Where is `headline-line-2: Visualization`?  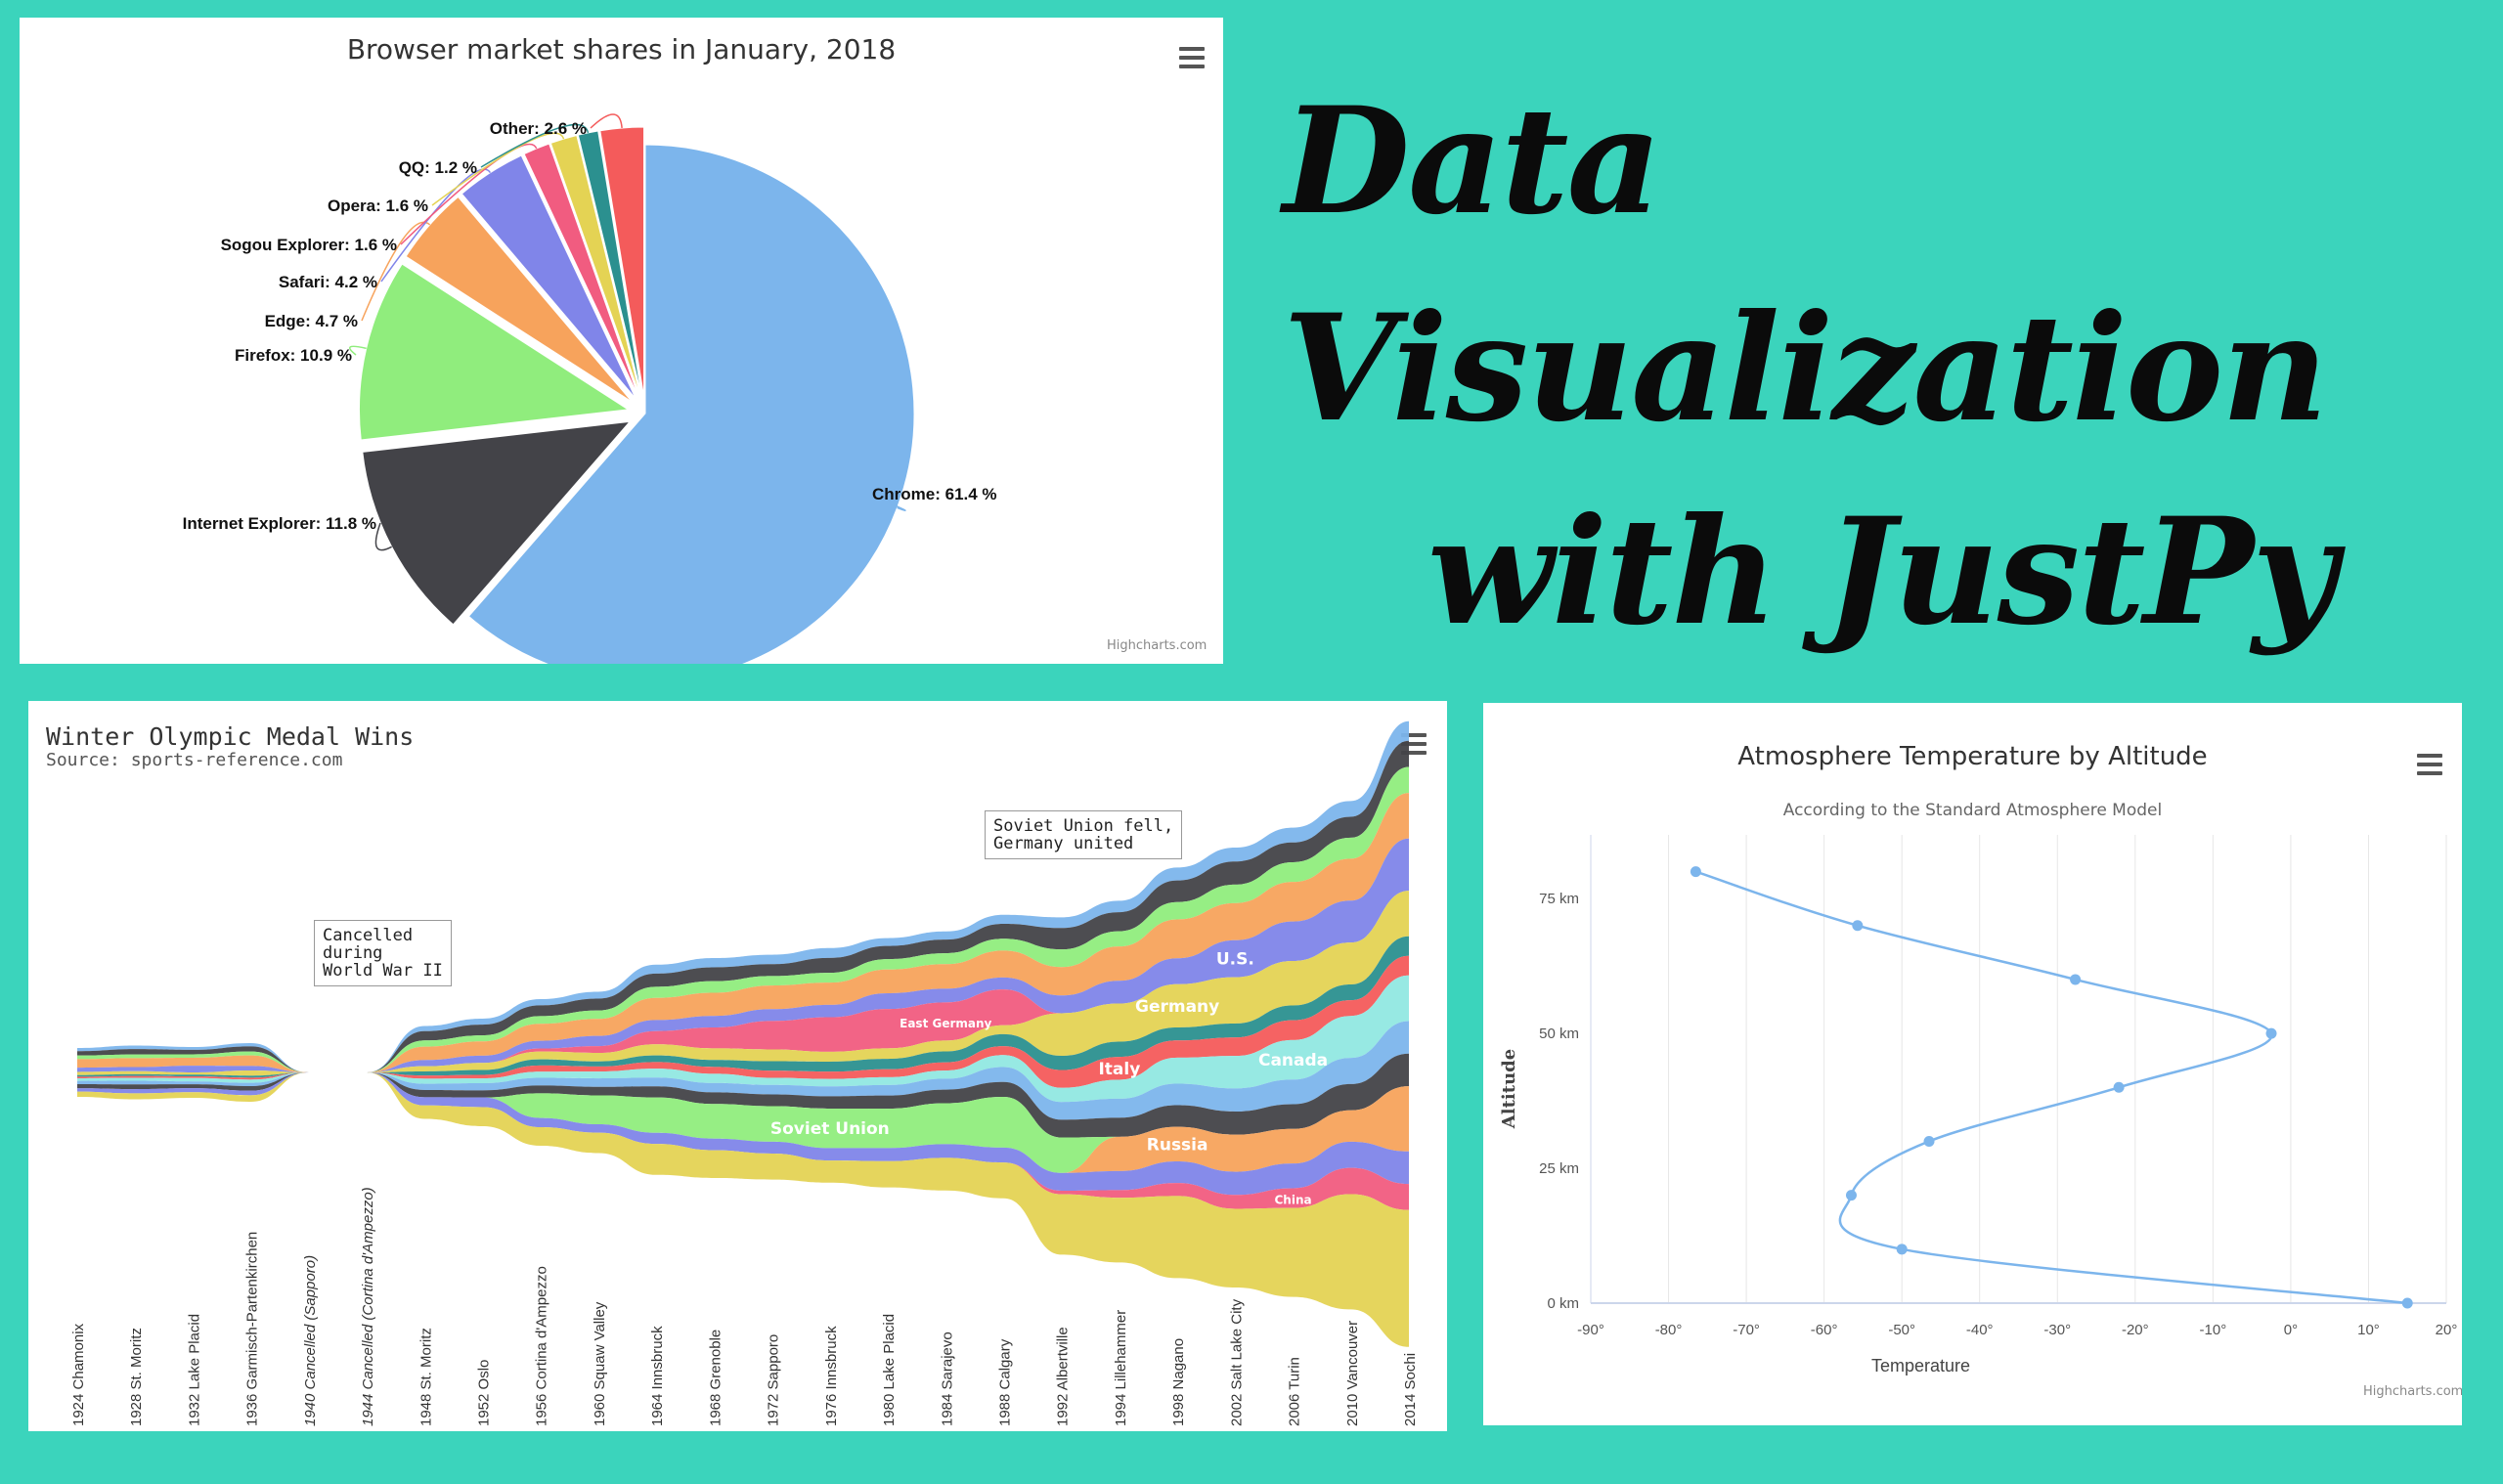 headline-line-2: Visualization is located at coordinates (1805, 369).